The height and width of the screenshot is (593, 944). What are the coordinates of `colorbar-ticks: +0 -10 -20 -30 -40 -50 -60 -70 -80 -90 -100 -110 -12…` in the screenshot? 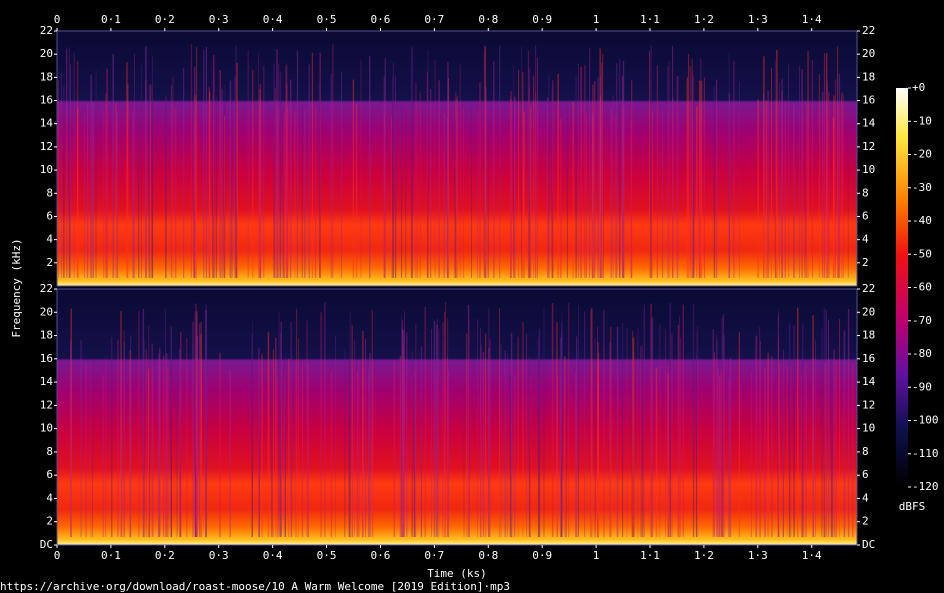 It's located at (923, 287).